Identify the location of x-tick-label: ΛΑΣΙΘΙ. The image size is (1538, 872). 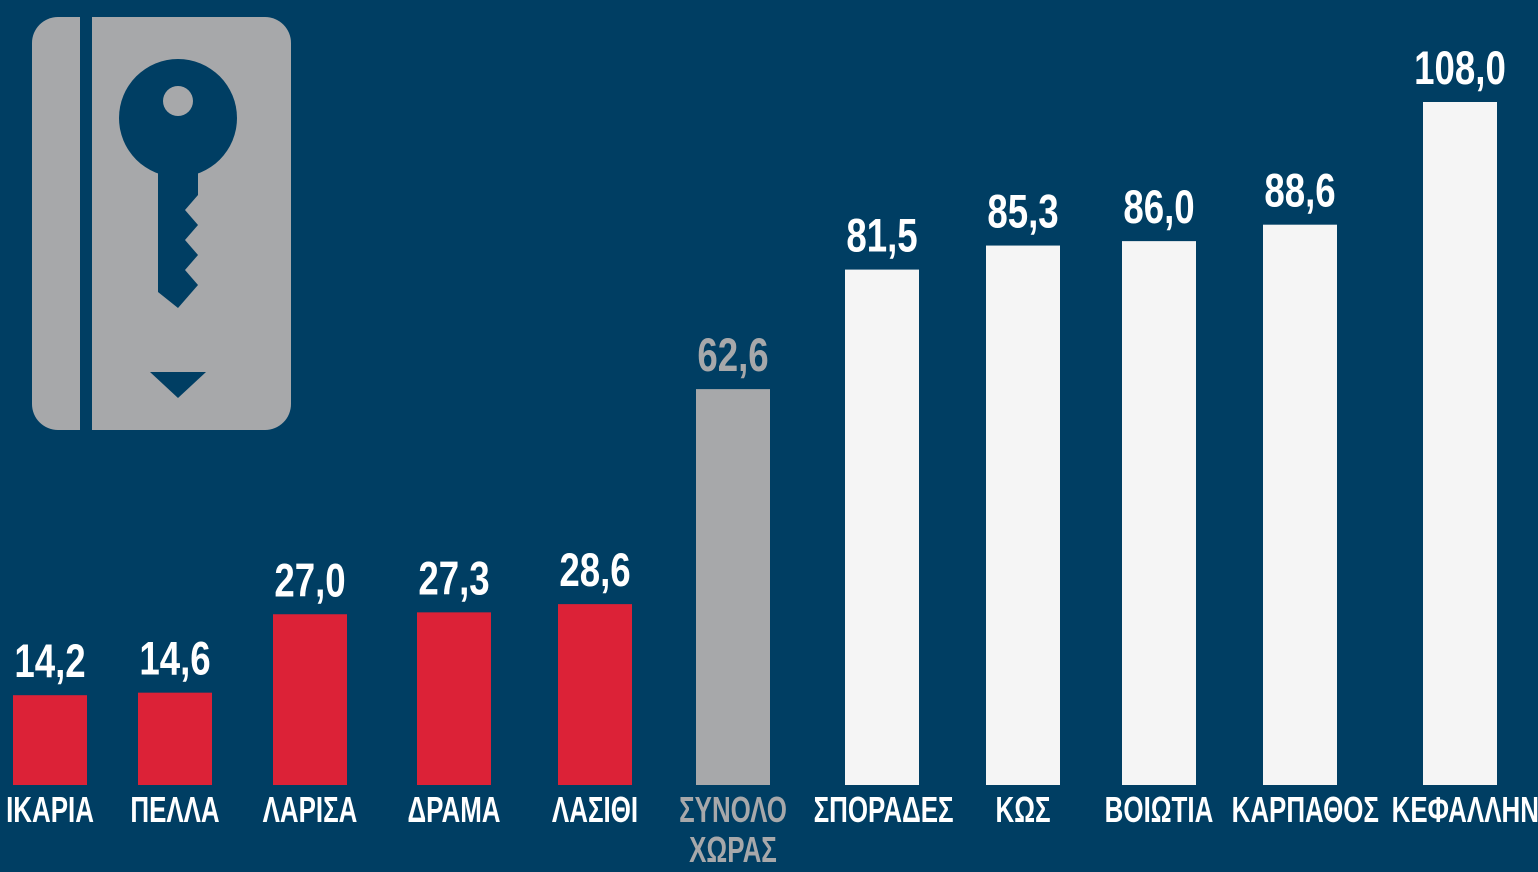
(595, 809).